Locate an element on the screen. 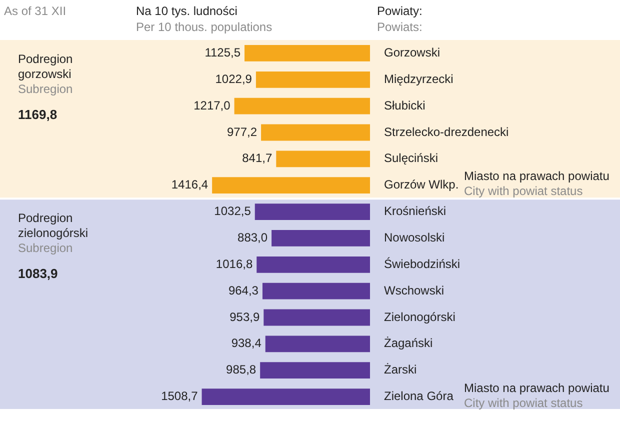 The width and height of the screenshot is (620, 424). data-label: 985,8 is located at coordinates (241, 369).